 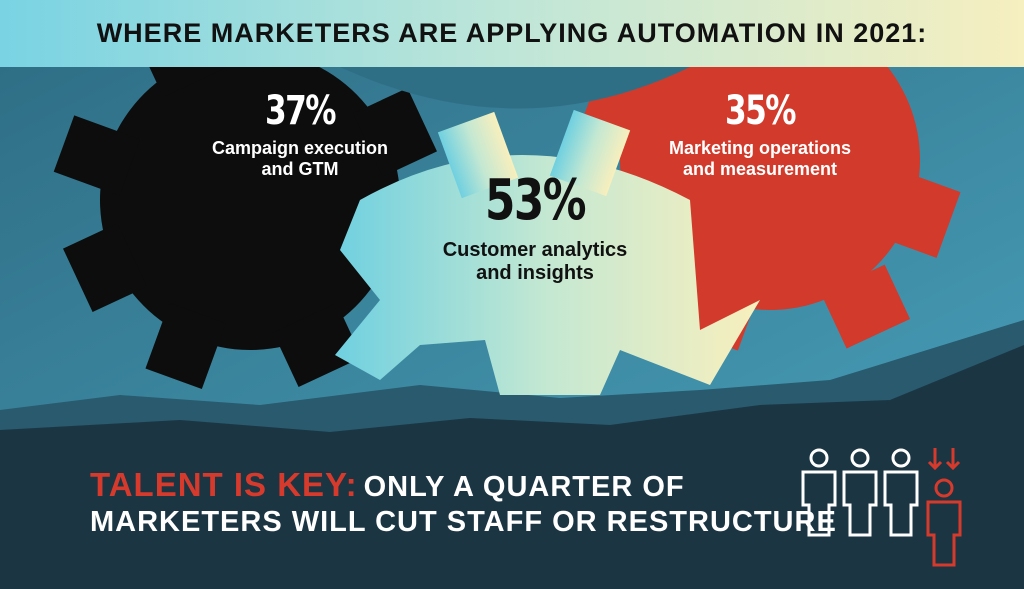 What do you see at coordinates (524, 487) in the screenshot?
I see `footer-line1-rest: ONLY A QUARTER OF` at bounding box center [524, 487].